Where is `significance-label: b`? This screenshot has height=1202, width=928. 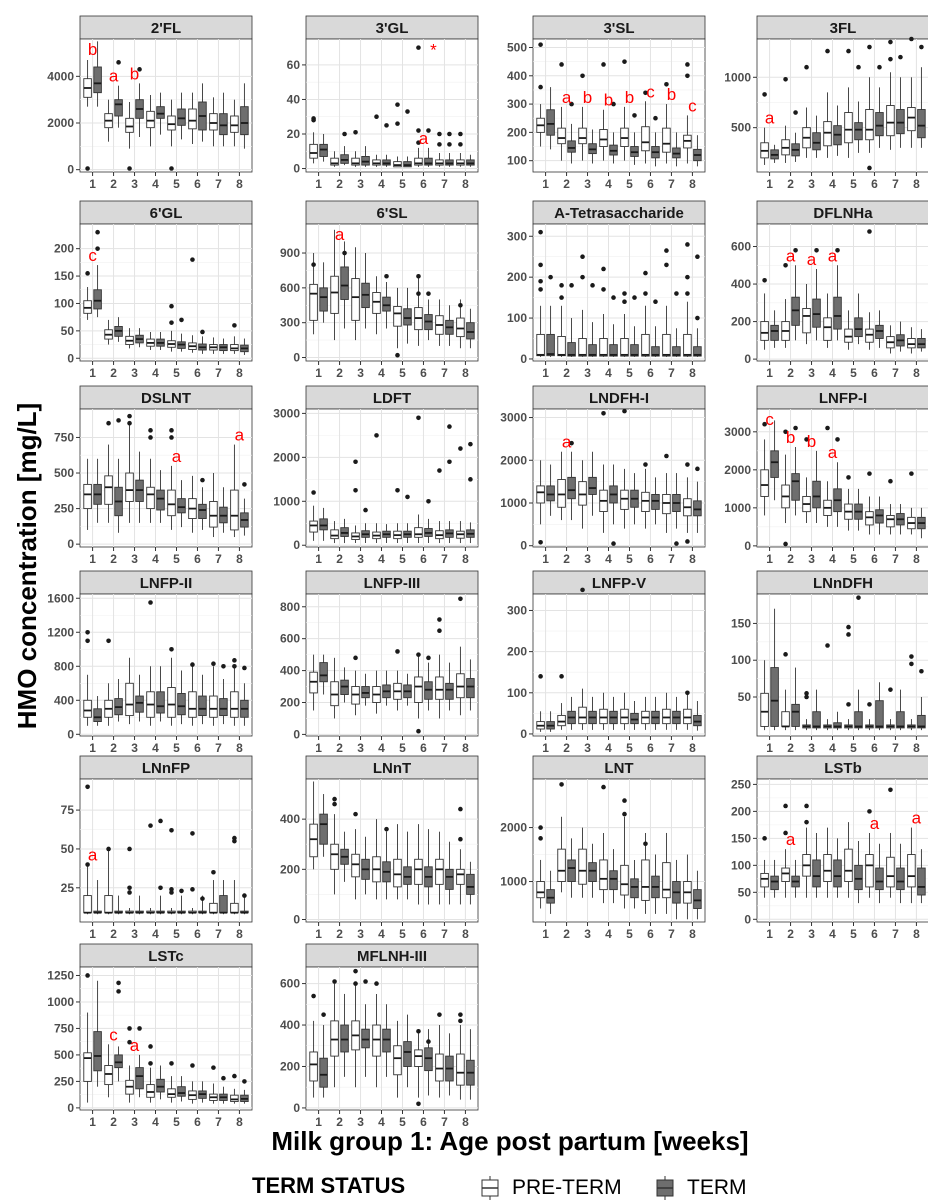 significance-label: b is located at coordinates (587, 97).